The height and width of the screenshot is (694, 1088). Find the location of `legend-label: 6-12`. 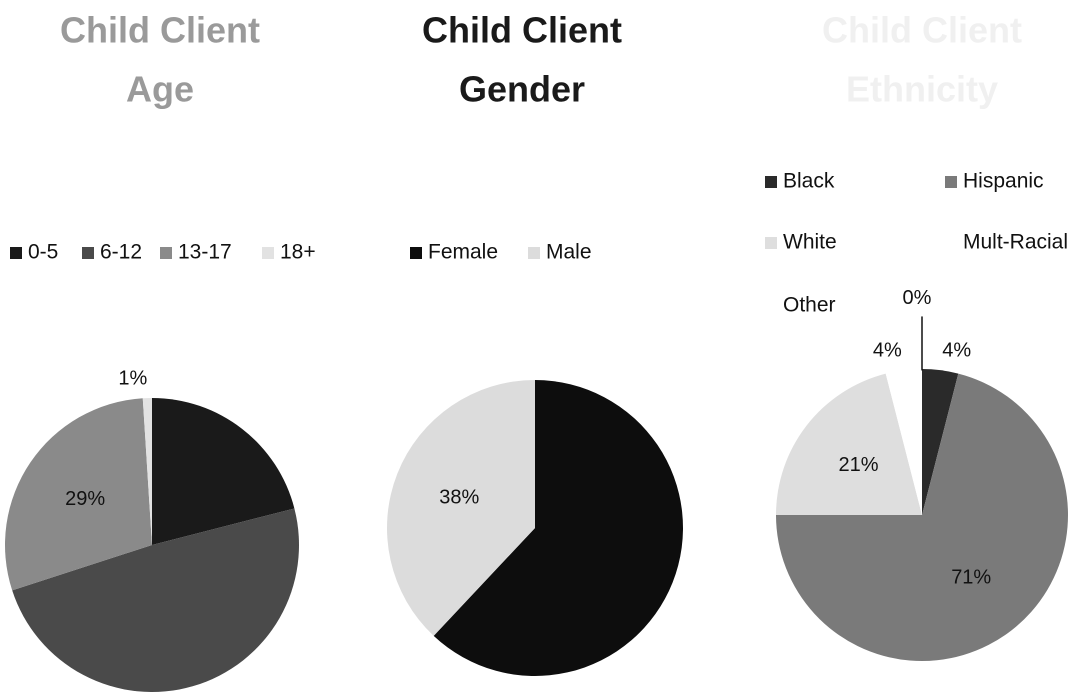

legend-label: 6-12 is located at coordinates (121, 252).